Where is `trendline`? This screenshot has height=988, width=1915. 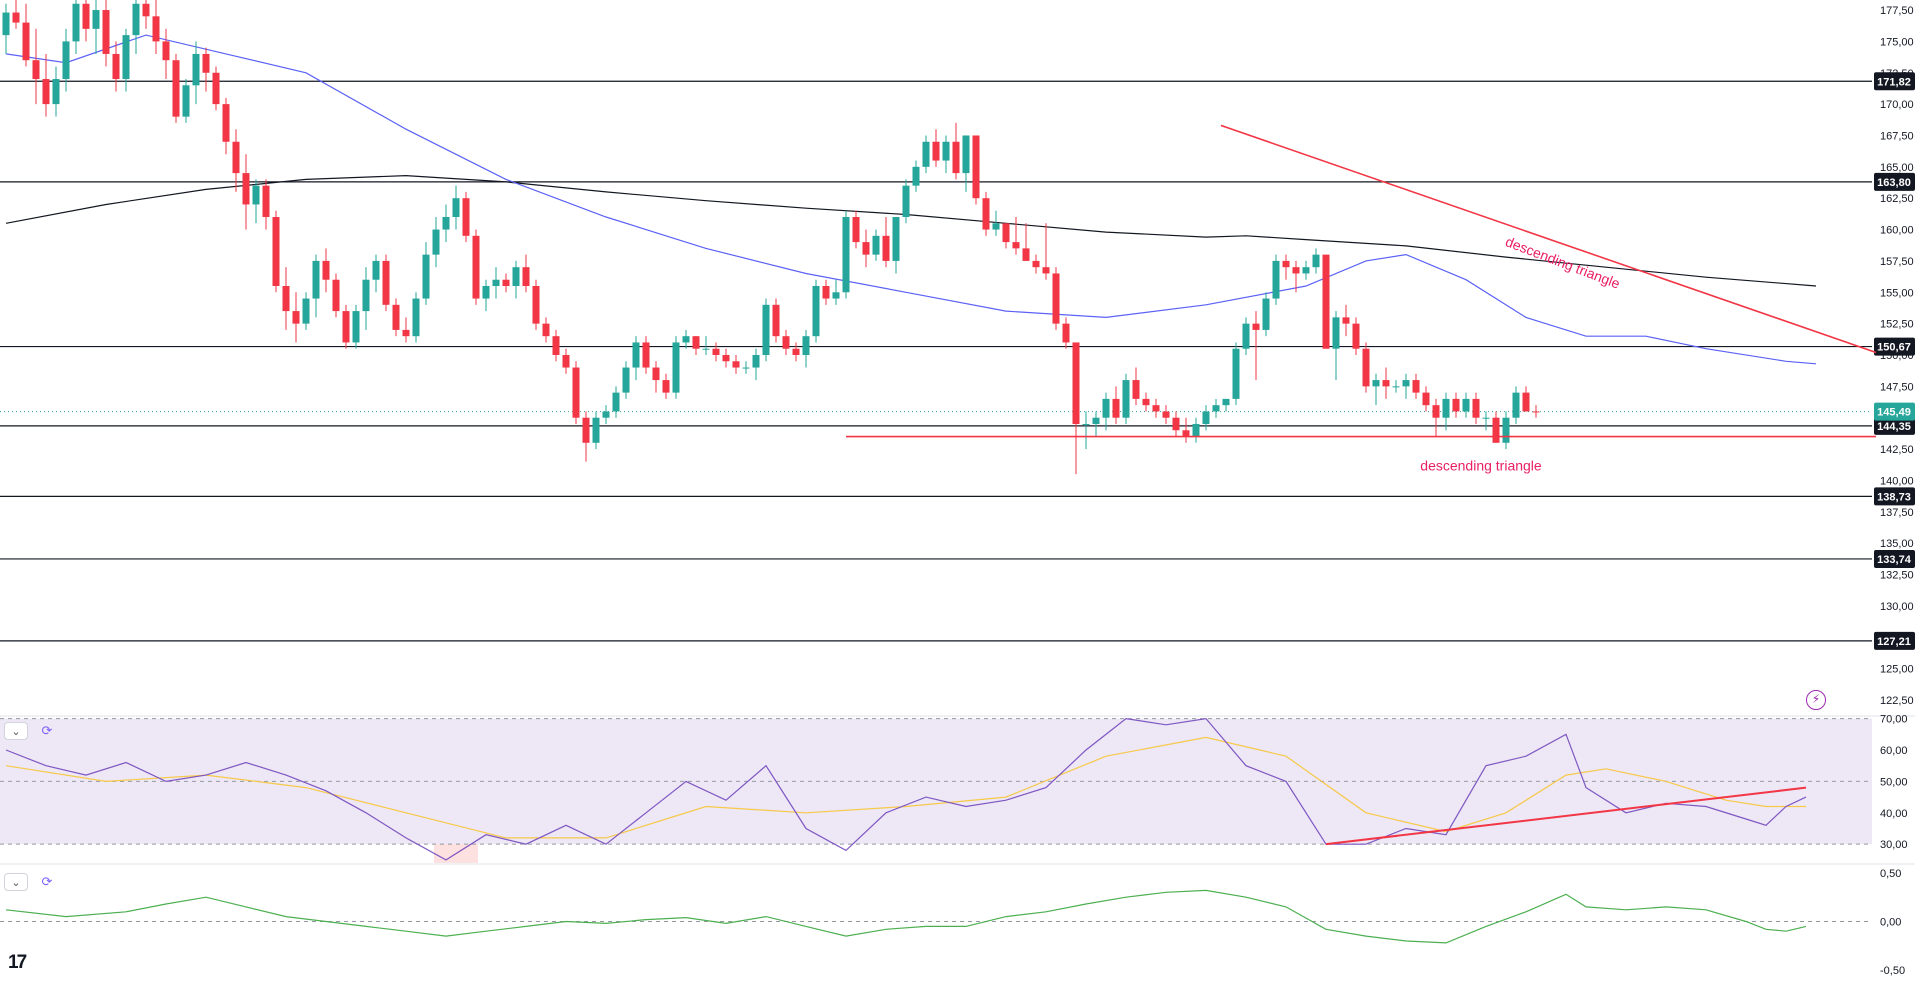
trendline is located at coordinates (1548, 239).